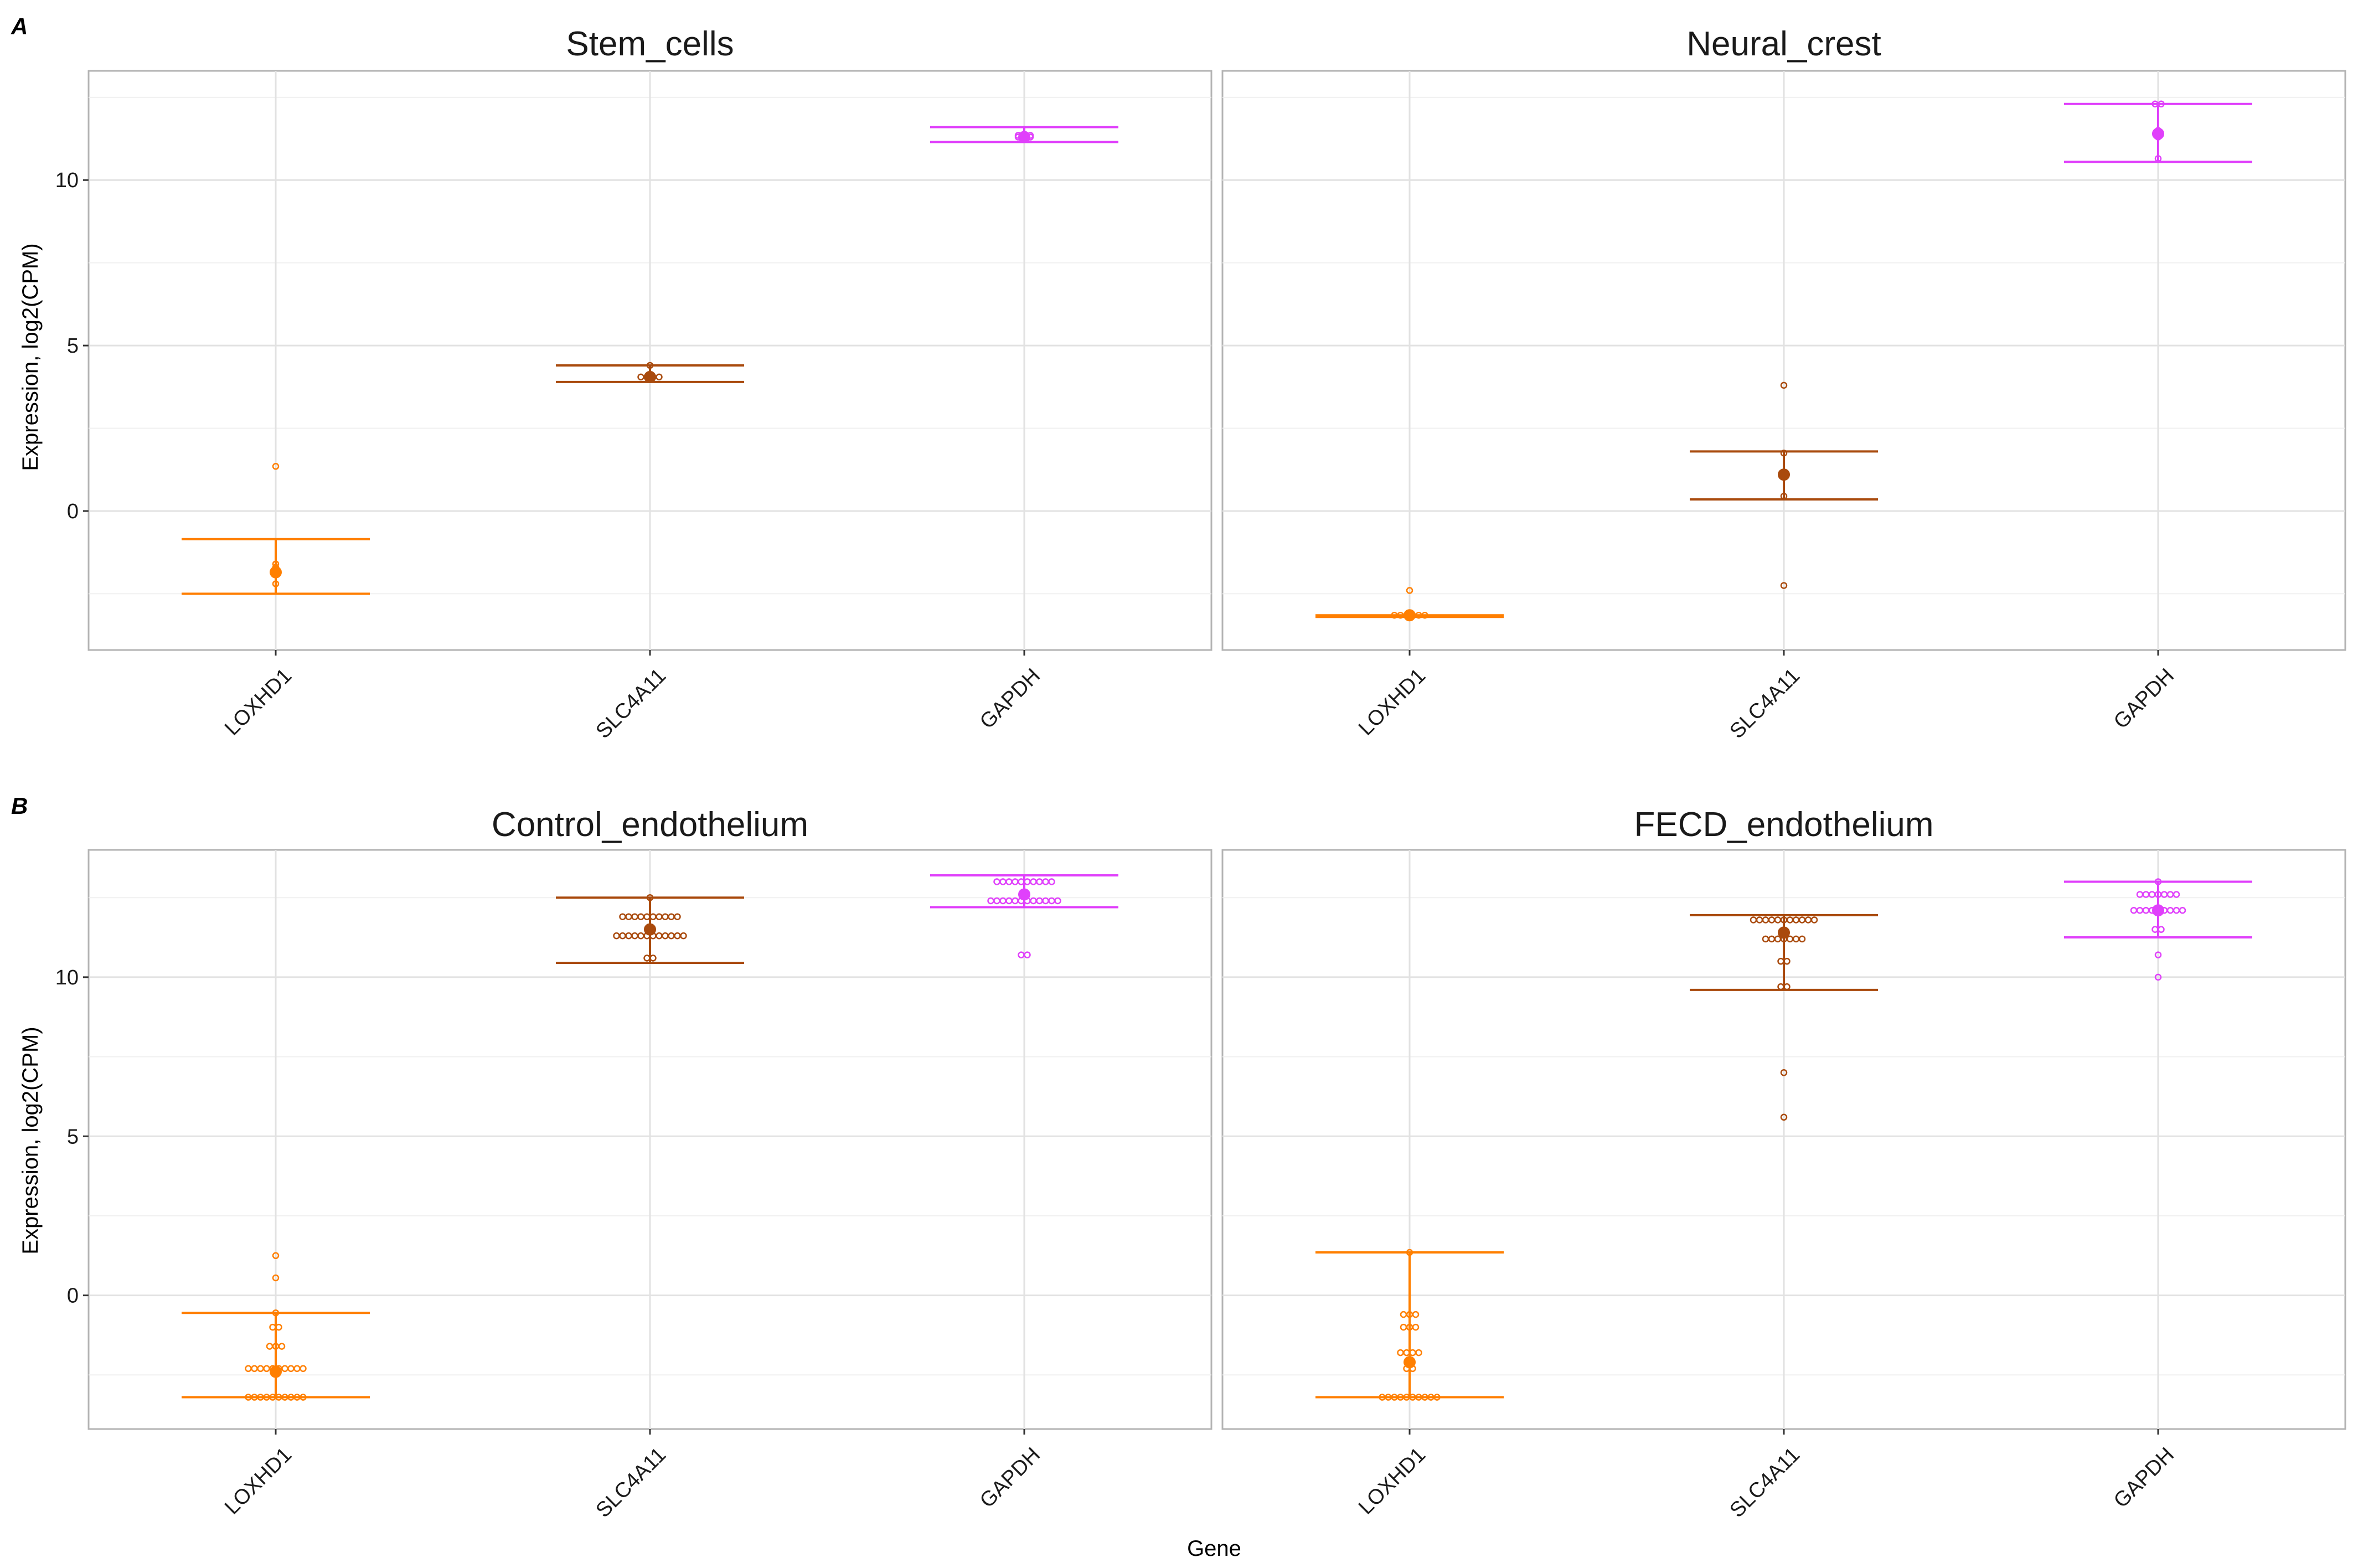 This screenshot has height=1568, width=2358. What do you see at coordinates (650, 44) in the screenshot?
I see `facet-title: Stem_cells` at bounding box center [650, 44].